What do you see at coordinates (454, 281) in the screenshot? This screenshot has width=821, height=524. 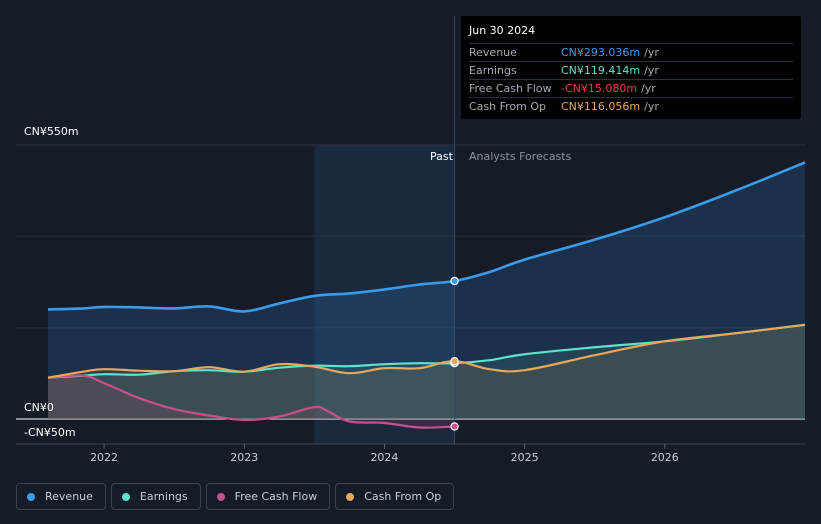 I see `data-point-revenue` at bounding box center [454, 281].